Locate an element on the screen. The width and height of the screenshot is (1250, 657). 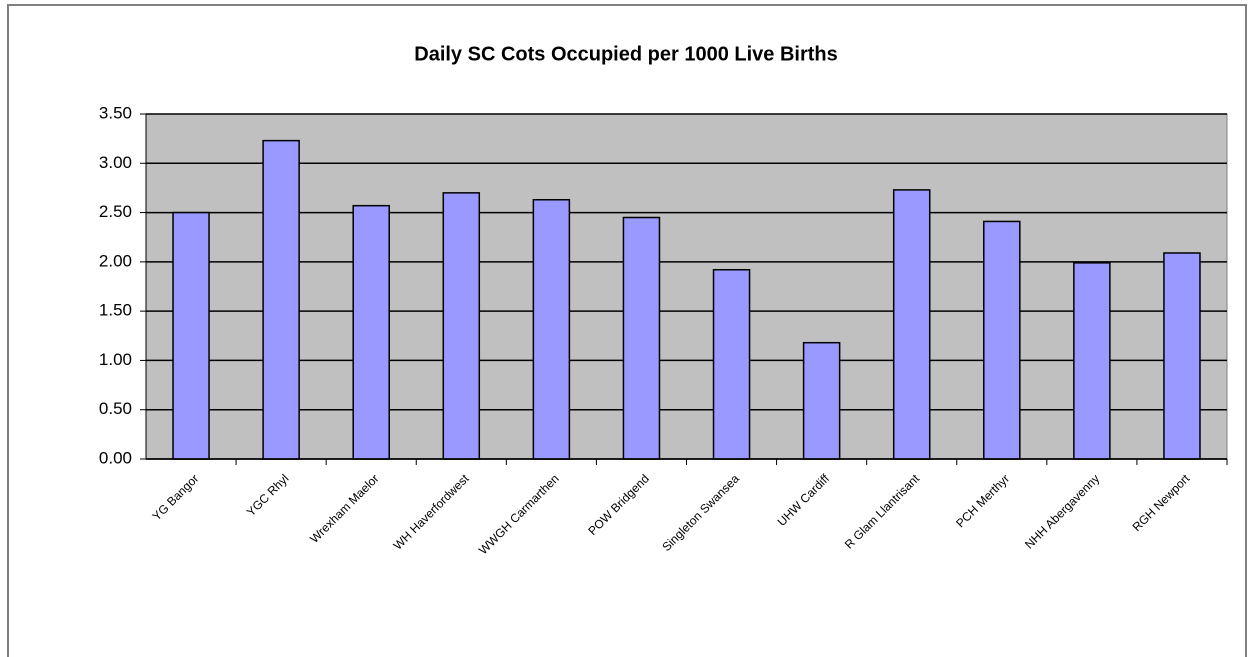
y-tick-label: 3.50 is located at coordinates (115, 112).